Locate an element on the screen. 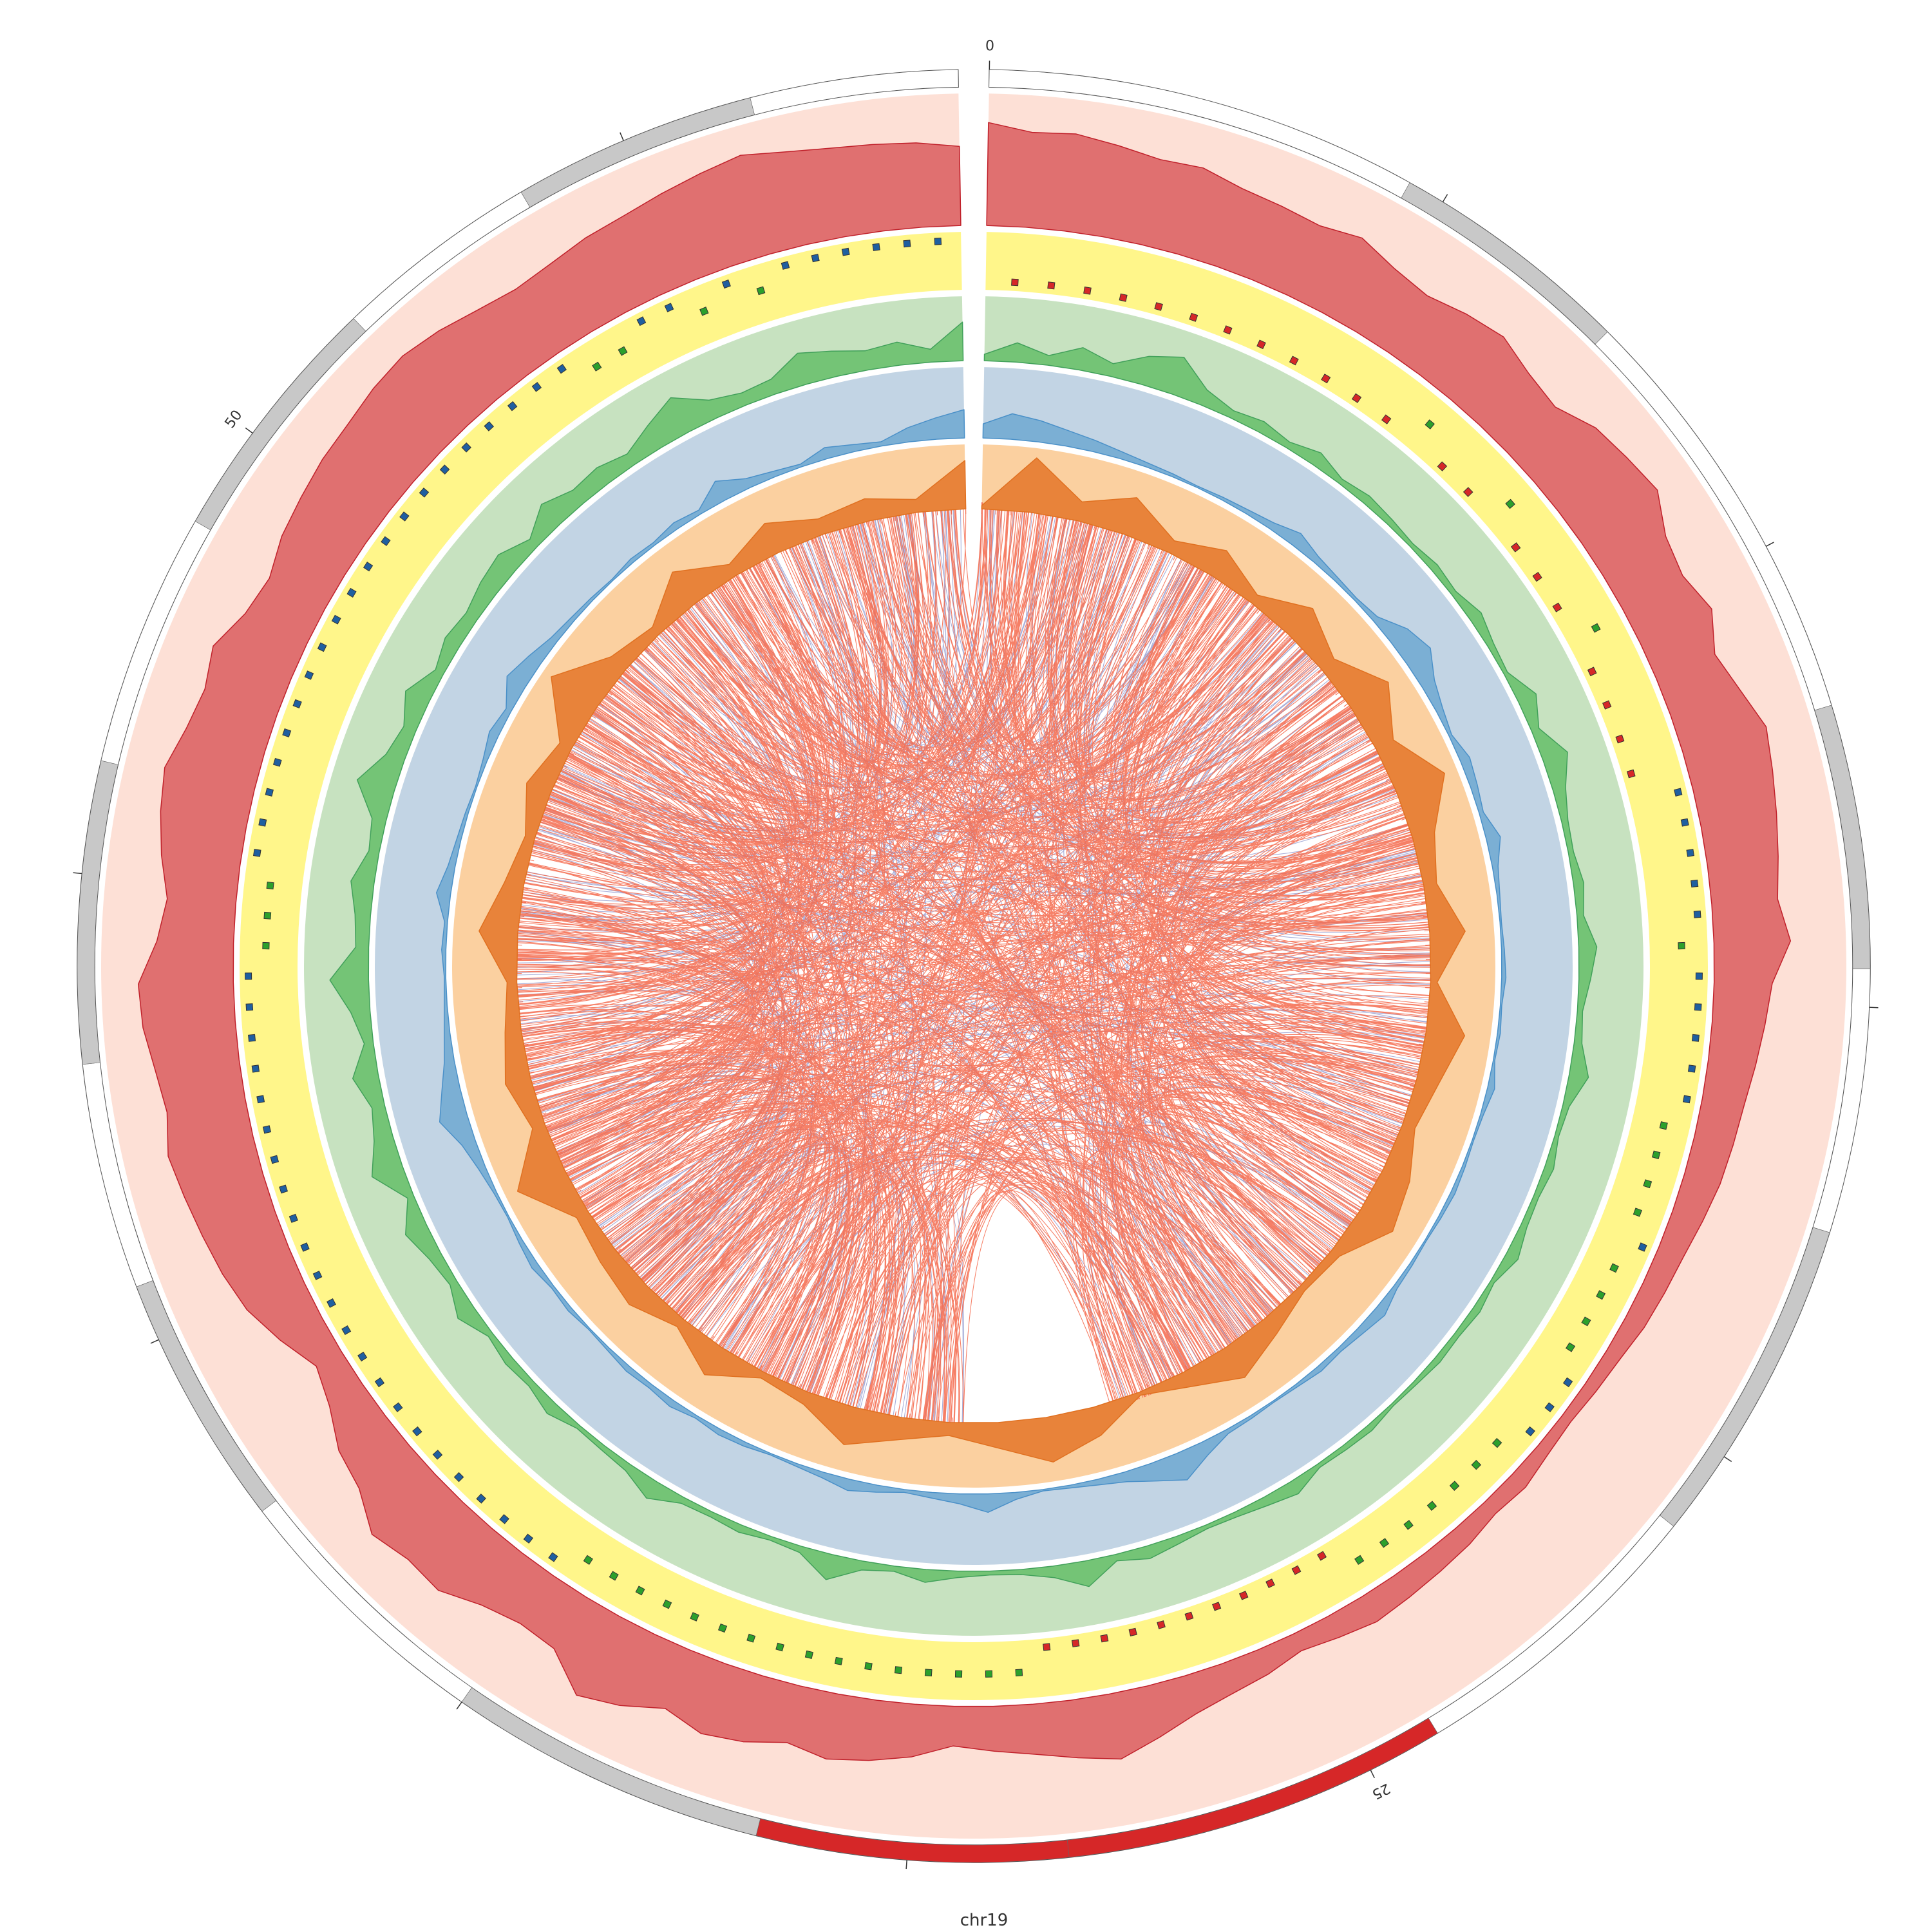  chromosome-label: chr19 is located at coordinates (984, 1921).